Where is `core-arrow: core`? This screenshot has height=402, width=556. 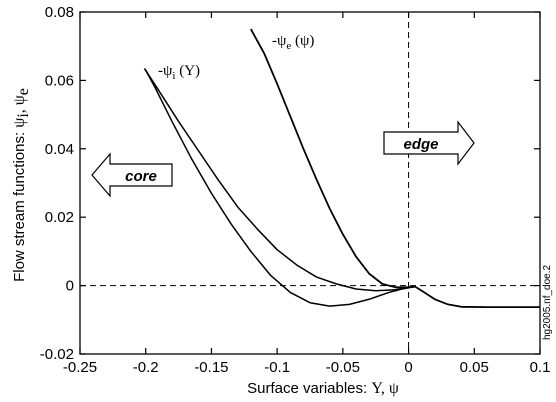
core-arrow: core is located at coordinates (132, 175).